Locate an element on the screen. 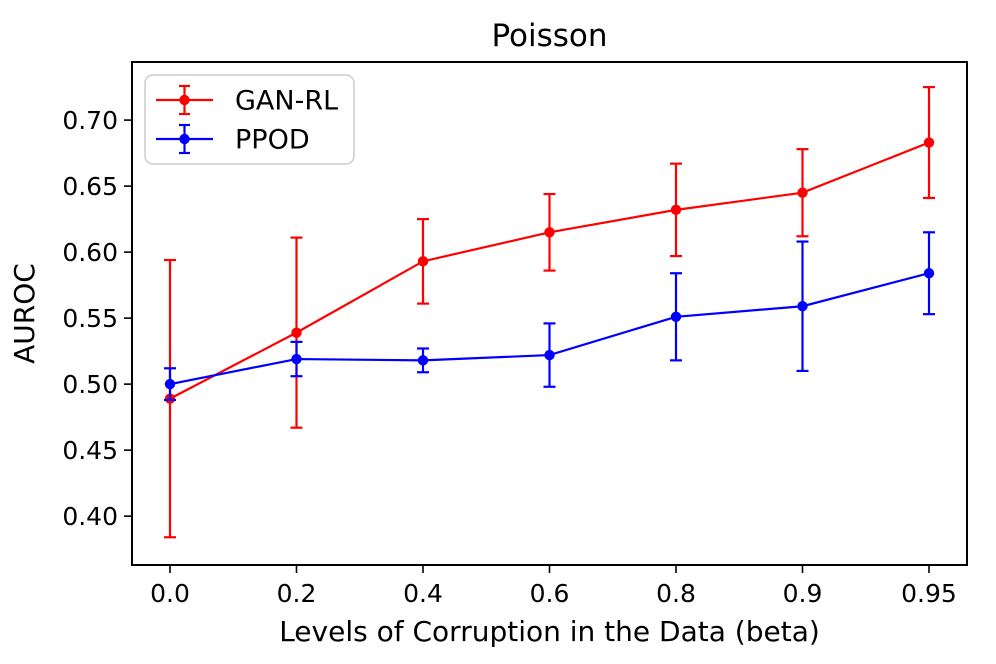  y-tick-label: 0.50 is located at coordinates (90, 384).